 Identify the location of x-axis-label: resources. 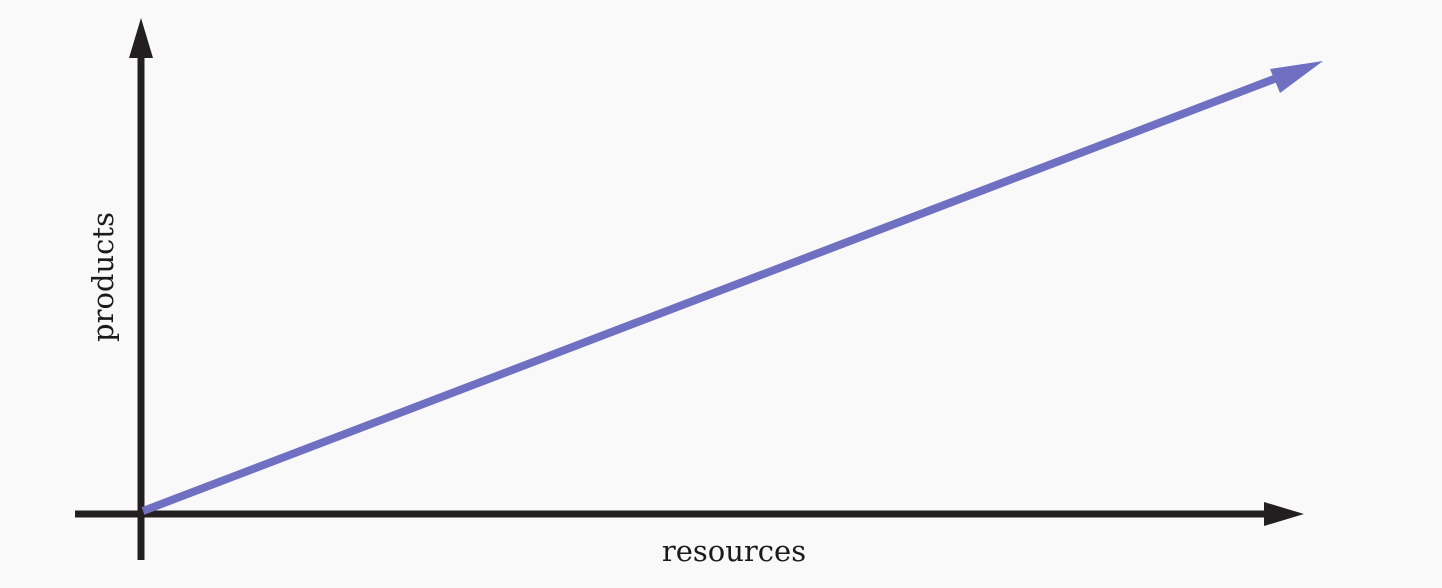
(734, 551).